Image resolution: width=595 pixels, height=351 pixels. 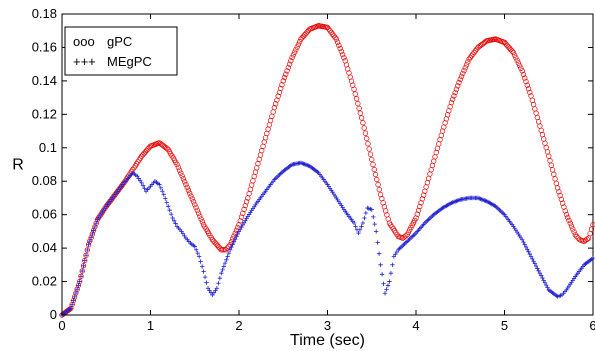 What do you see at coordinates (119, 41) in the screenshot?
I see `legend-label-gpc: gPC` at bounding box center [119, 41].